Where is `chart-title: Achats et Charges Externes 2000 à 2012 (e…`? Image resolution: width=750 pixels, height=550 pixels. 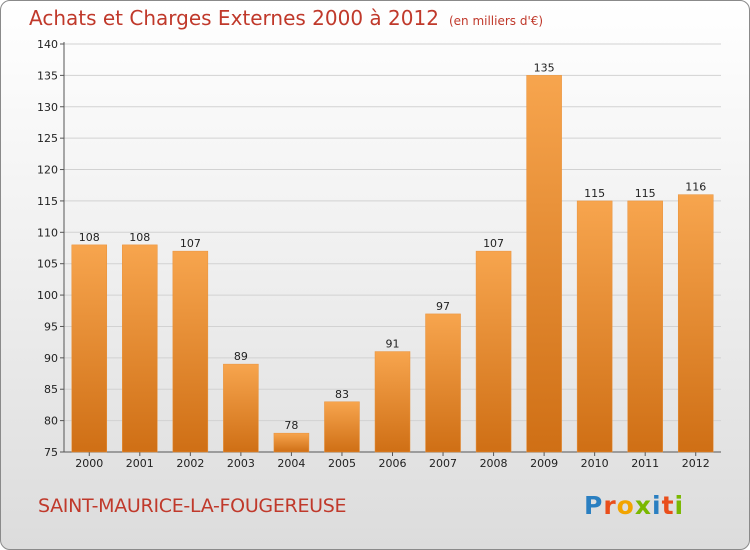 chart-title: Achats et Charges Externes 2000 à 2012 (e… is located at coordinates (286, 18).